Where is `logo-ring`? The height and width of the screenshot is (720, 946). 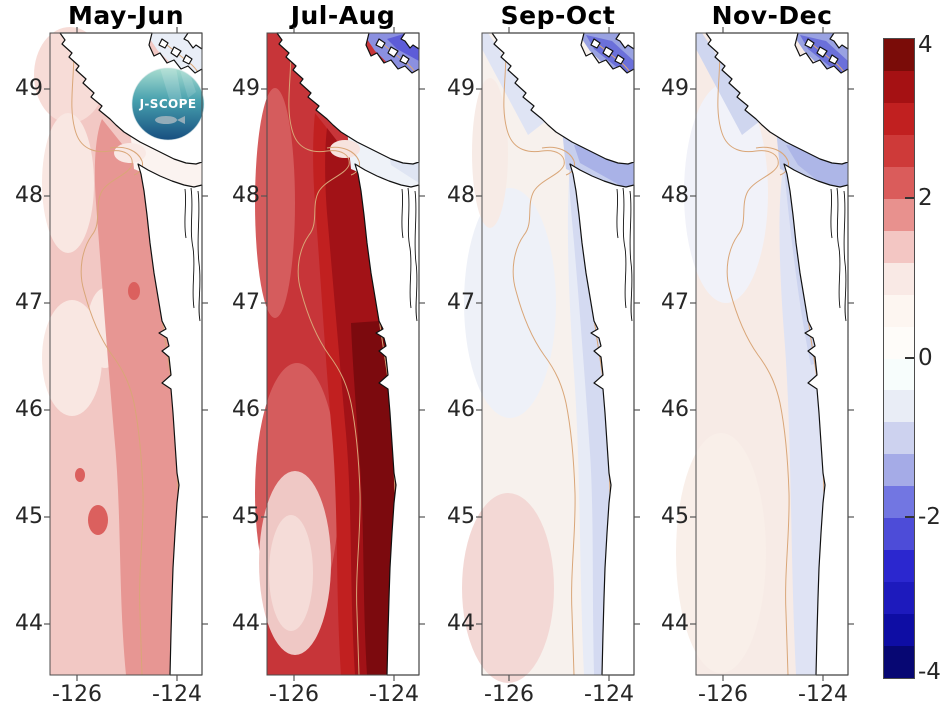 logo-ring is located at coordinates (168, 104).